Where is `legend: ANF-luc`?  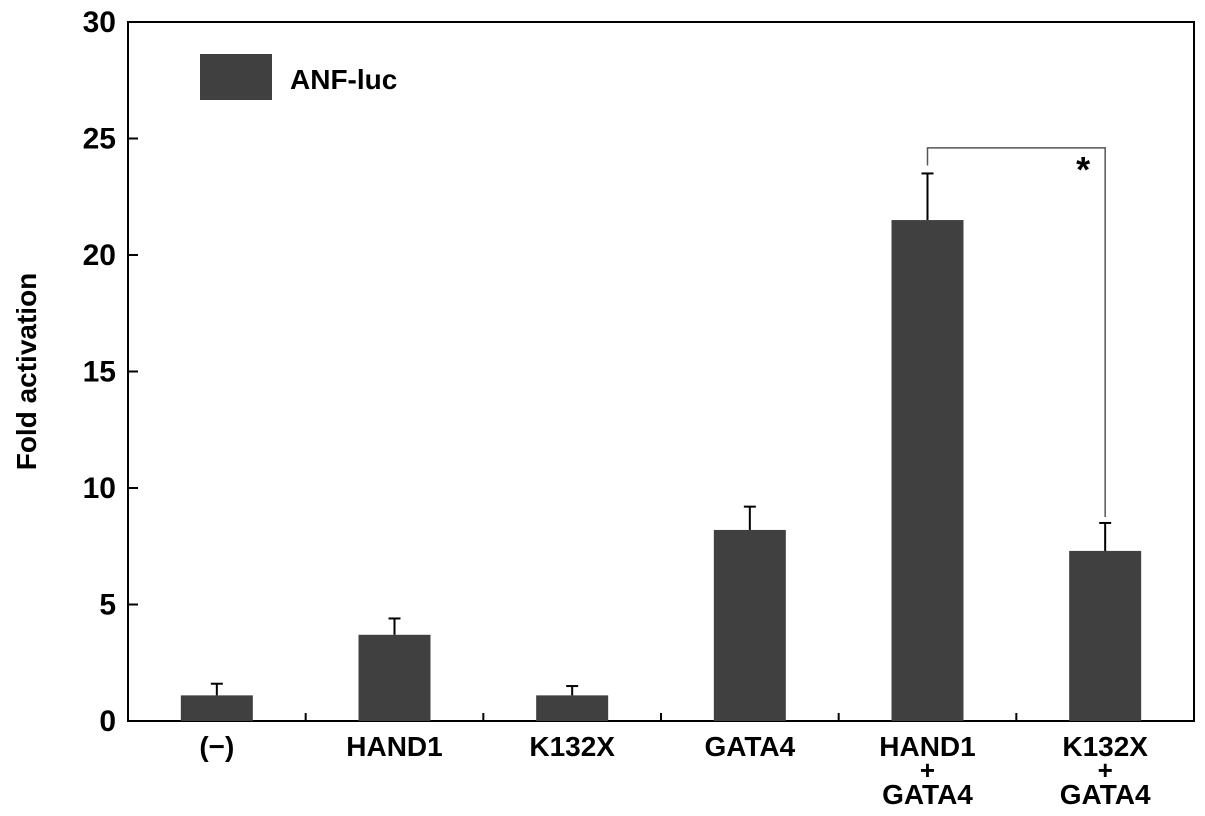 legend: ANF-luc is located at coordinates (298, 77).